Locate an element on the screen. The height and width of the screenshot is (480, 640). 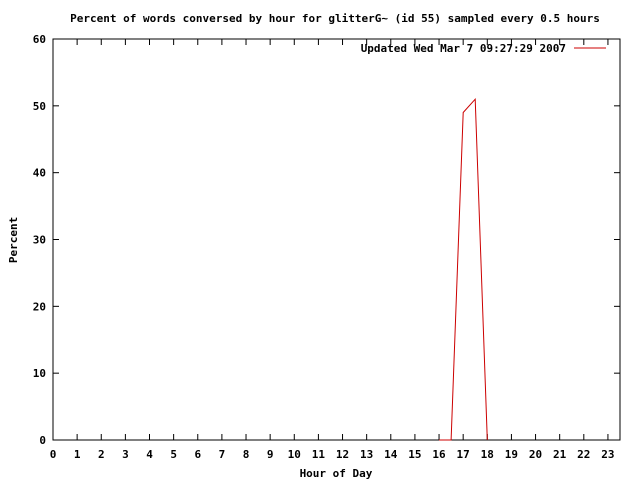
x-tick-label: 11 is located at coordinates (319, 454).